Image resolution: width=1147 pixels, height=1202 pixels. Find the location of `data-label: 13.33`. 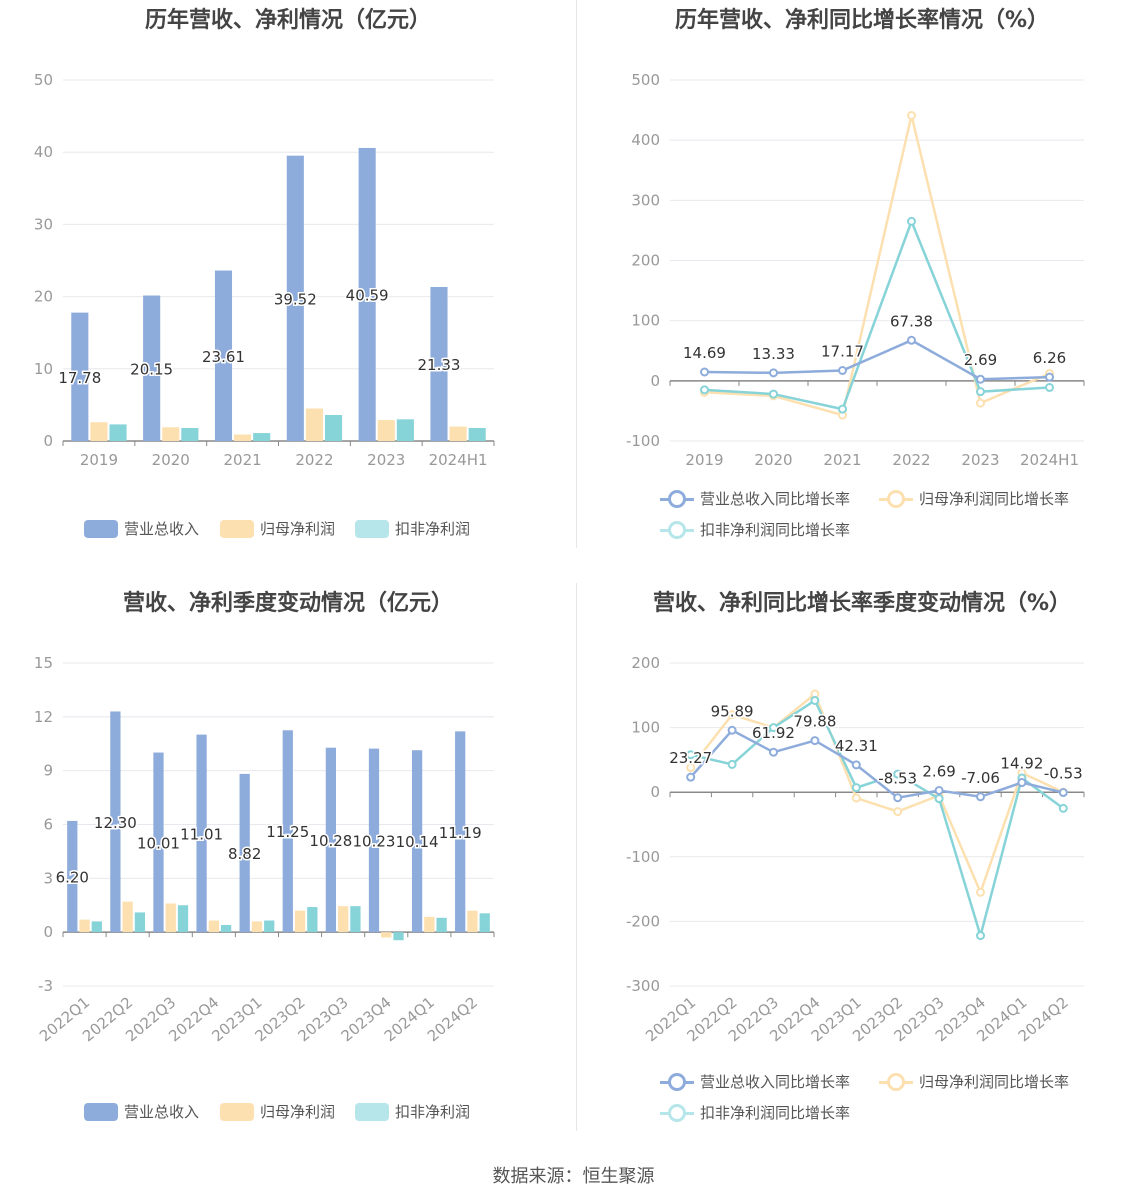

data-label: 13.33 is located at coordinates (773, 354).